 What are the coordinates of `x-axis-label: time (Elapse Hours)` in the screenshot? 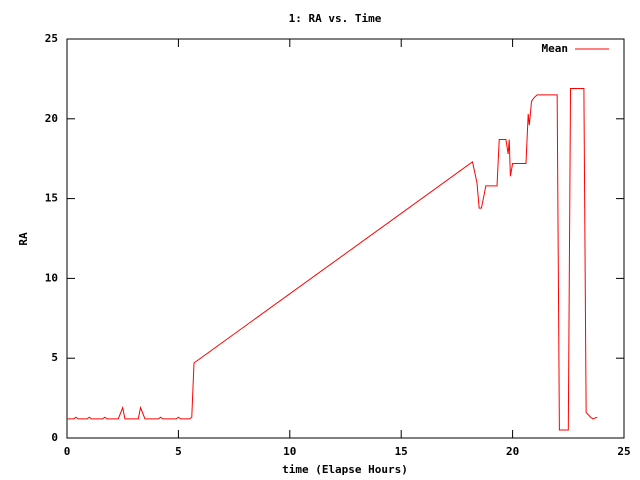 It's located at (345, 469).